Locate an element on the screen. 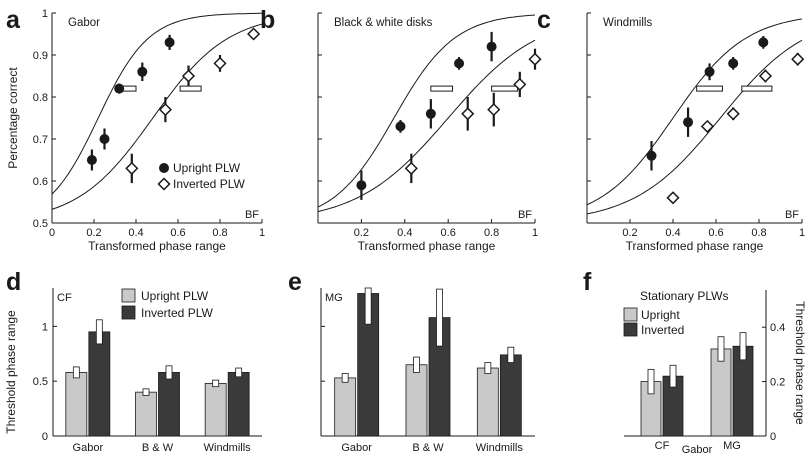 Image resolution: width=806 pixels, height=456 pixels. legend-label-inverted: Inverted is located at coordinates (662, 330).